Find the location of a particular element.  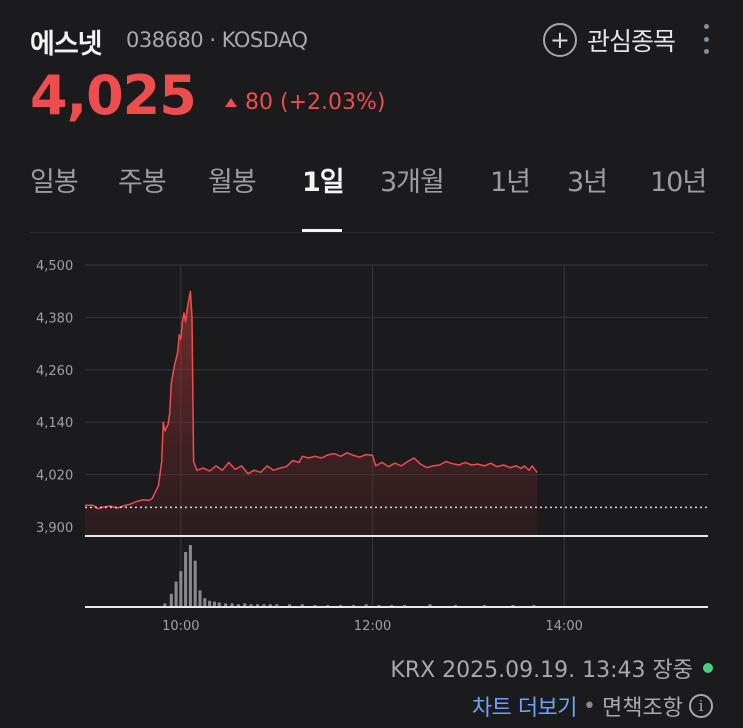

up-triangle-icon is located at coordinates (231, 102).